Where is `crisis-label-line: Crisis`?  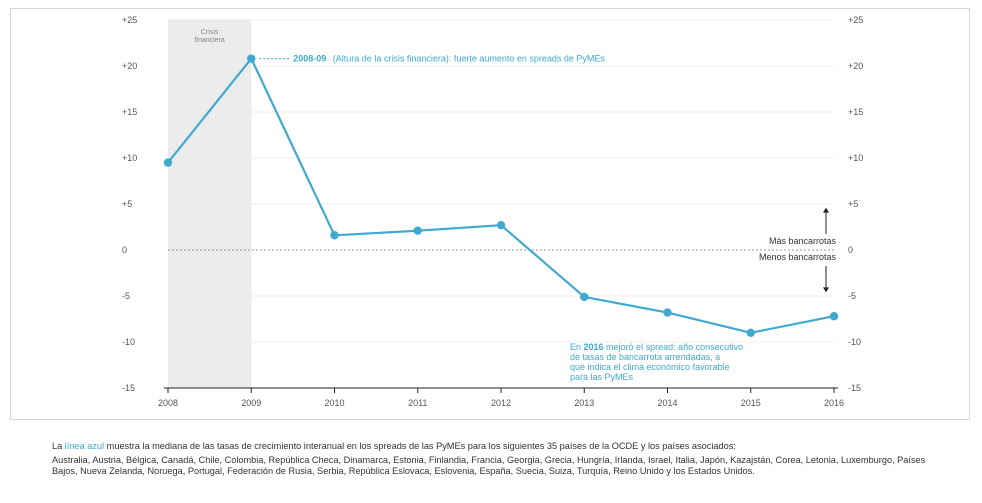 crisis-label-line: Crisis is located at coordinates (210, 32).